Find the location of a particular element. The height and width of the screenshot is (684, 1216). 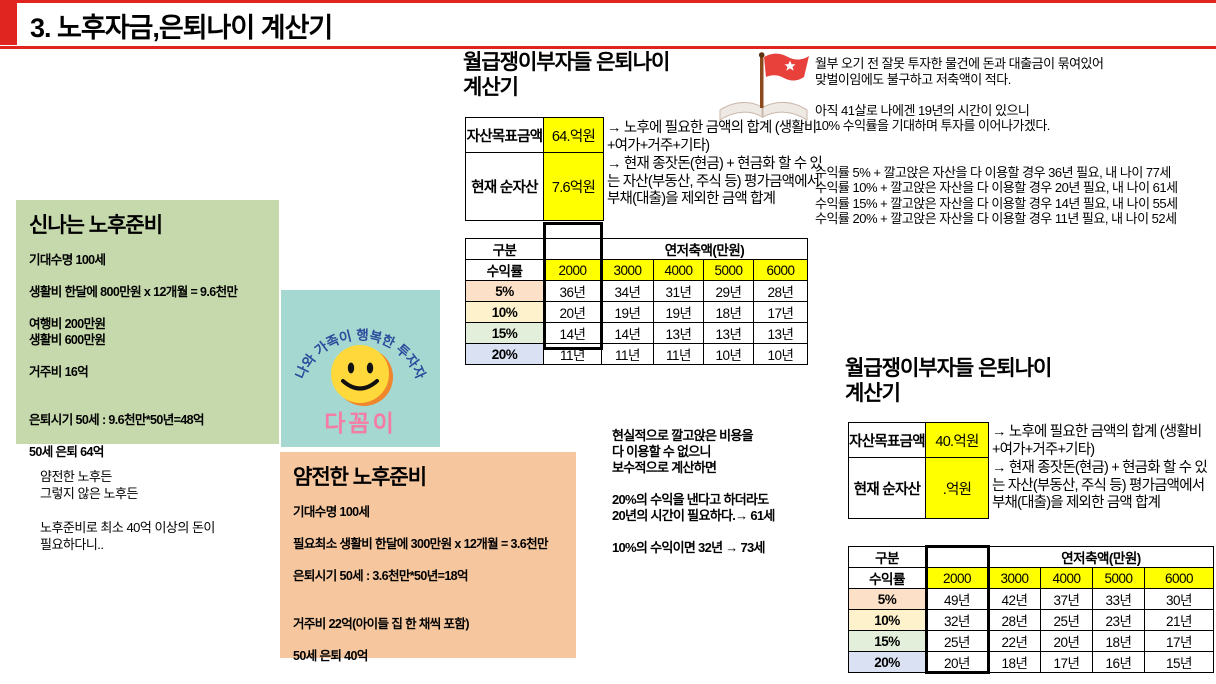

year-cell: 21년 is located at coordinates (1179, 620).